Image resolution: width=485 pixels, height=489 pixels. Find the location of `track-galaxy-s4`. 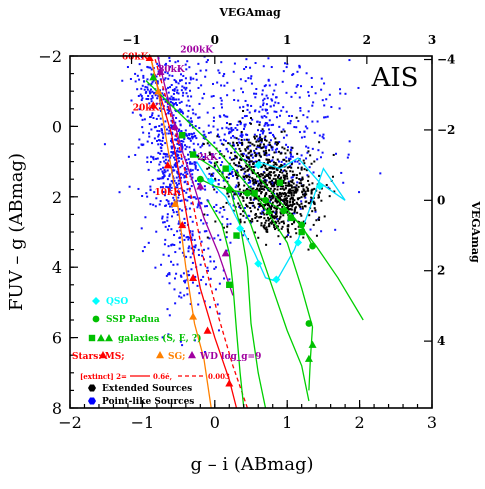

track-galaxy-s4 is located at coordinates (226, 303).